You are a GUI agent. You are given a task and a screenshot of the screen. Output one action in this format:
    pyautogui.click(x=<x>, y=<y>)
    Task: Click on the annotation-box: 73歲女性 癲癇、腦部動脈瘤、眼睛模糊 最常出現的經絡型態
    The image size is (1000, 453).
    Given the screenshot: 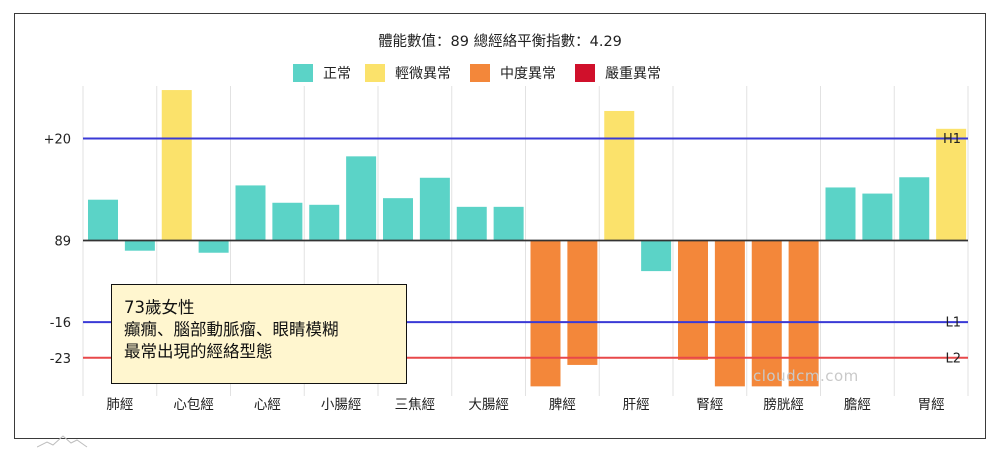 What is the action you would take?
    pyautogui.click(x=259, y=334)
    